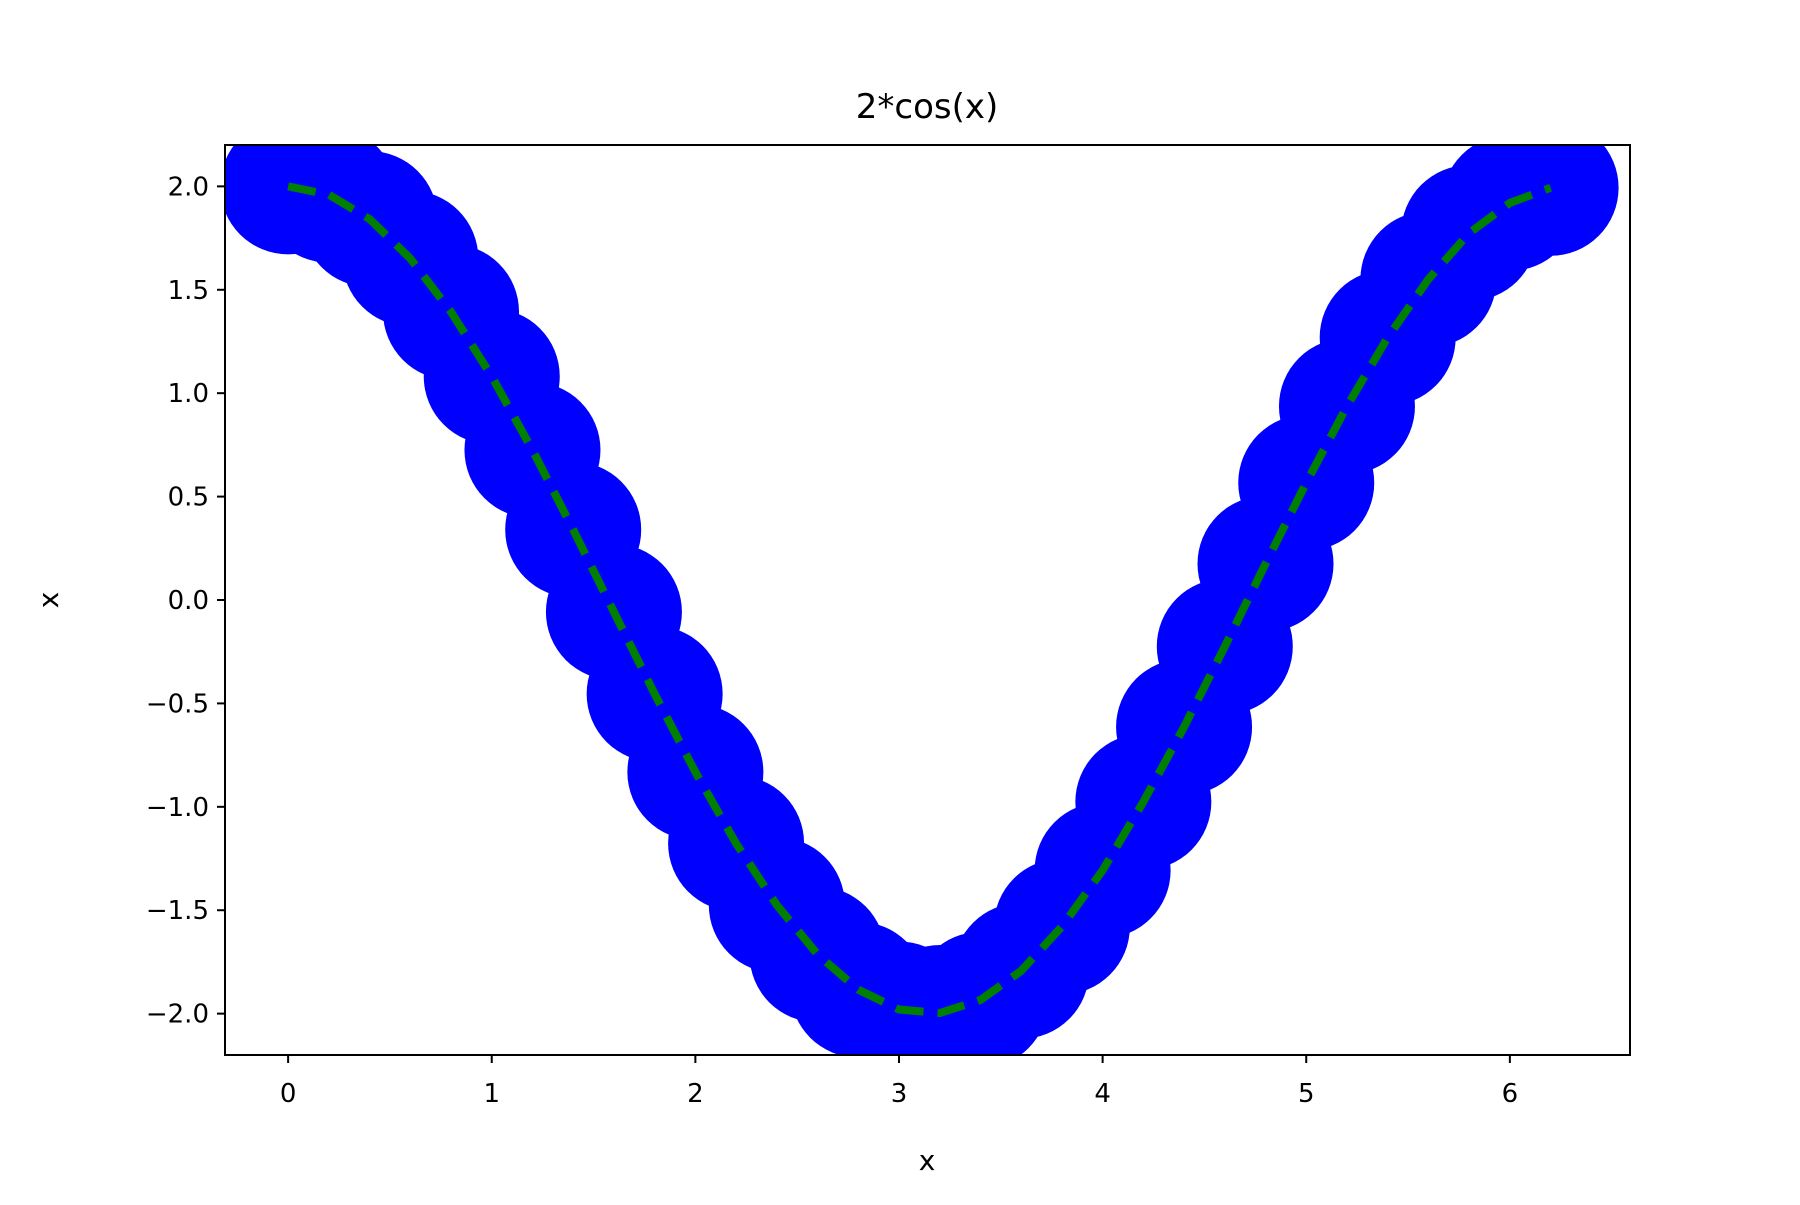 The height and width of the screenshot is (1205, 1800). What do you see at coordinates (177, 1015) in the screenshot?
I see `y-tick-label: −2.0` at bounding box center [177, 1015].